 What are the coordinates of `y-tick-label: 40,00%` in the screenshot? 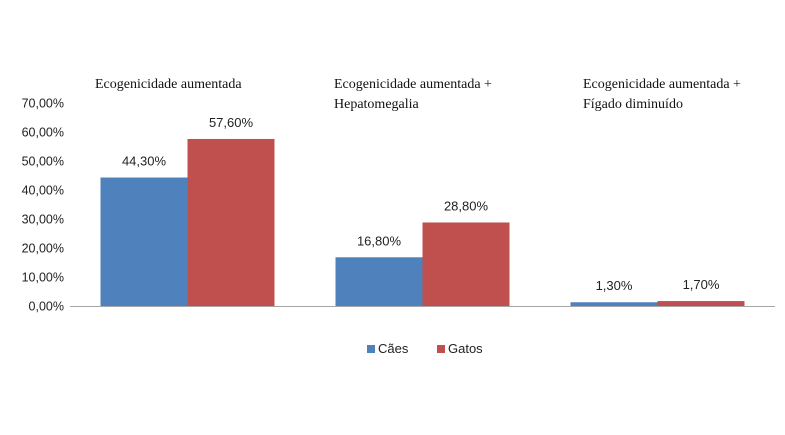 It's located at (43, 191).